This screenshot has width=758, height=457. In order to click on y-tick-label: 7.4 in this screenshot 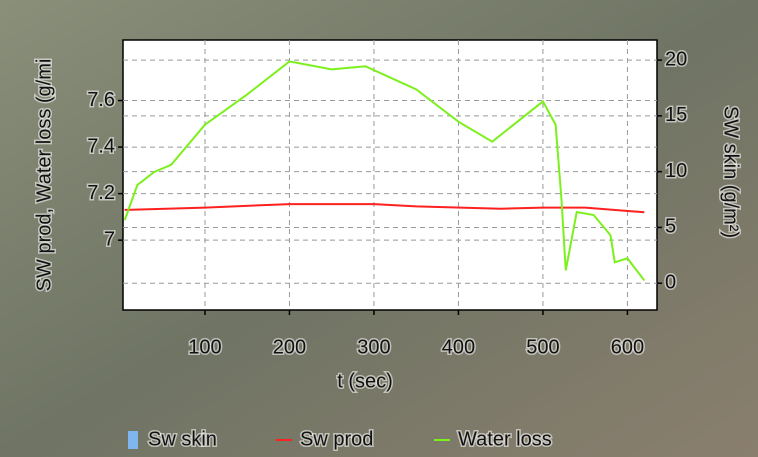, I will do `click(101, 146)`.